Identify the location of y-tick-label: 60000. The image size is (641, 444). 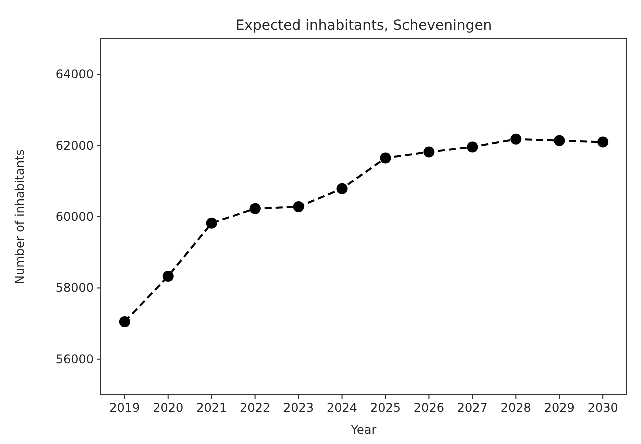
(75, 217).